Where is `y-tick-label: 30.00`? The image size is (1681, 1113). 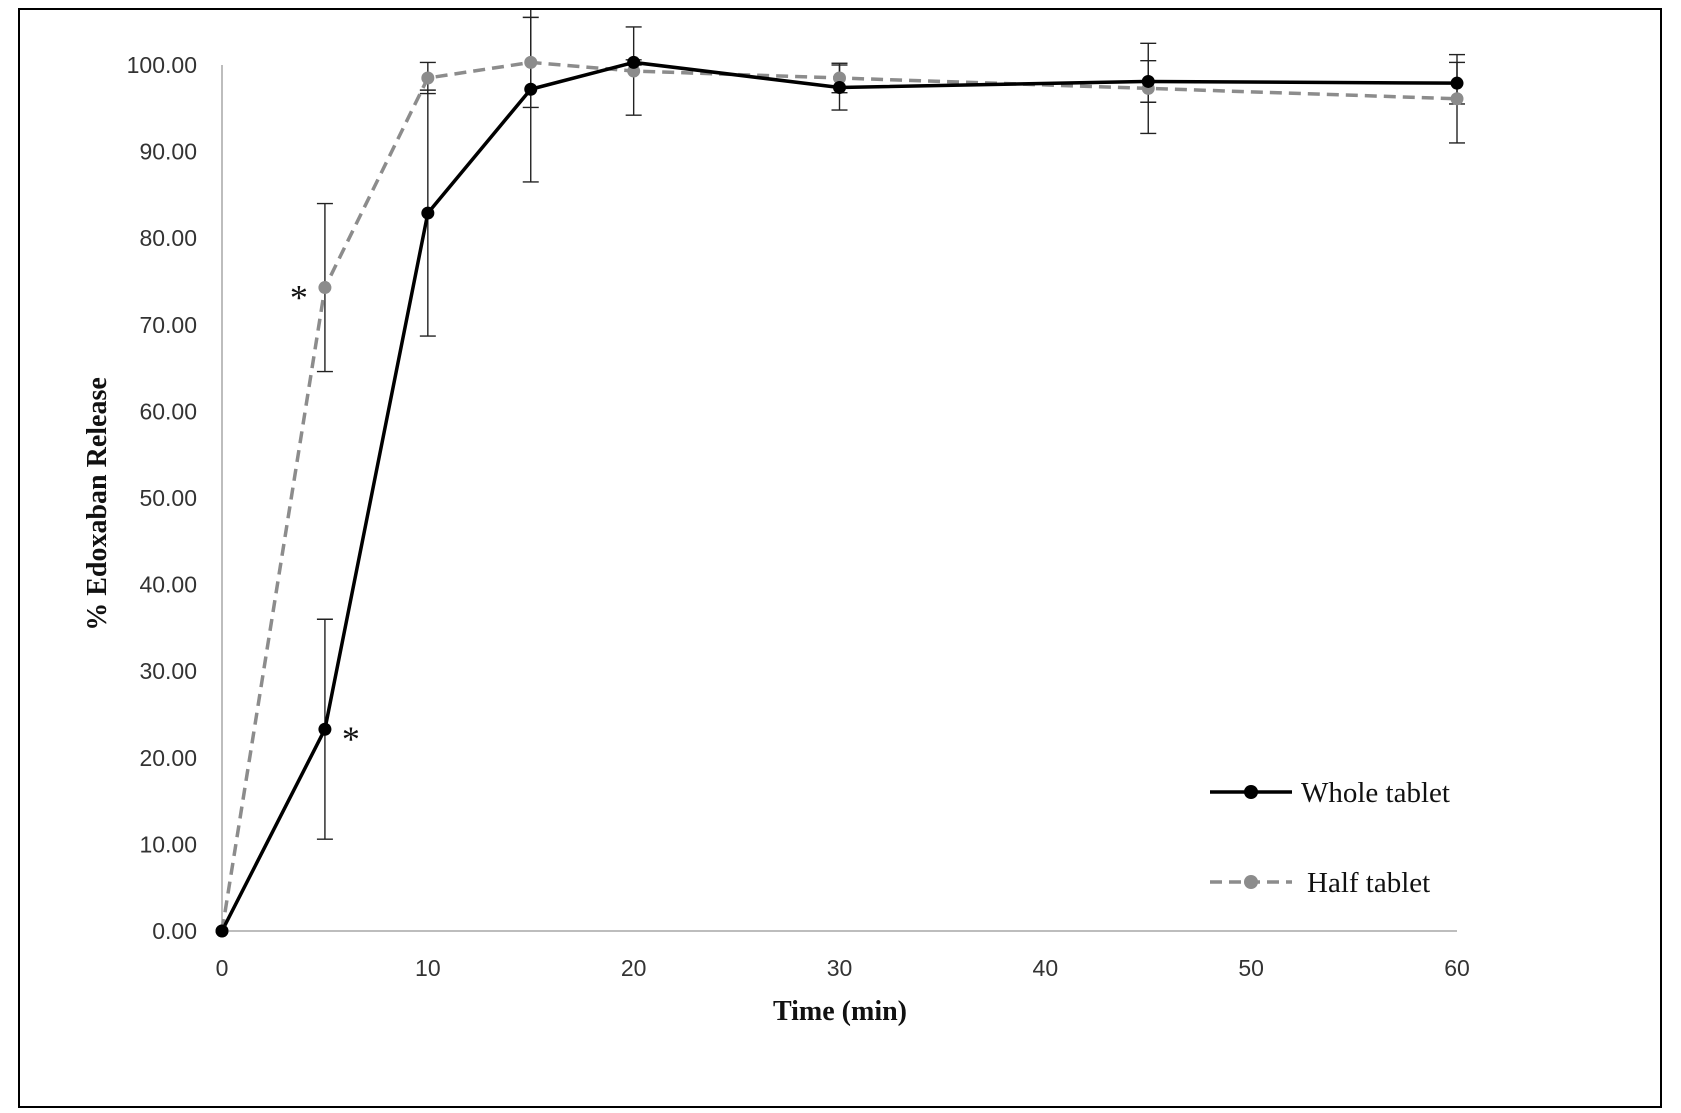
y-tick-label: 30.00 is located at coordinates (168, 671).